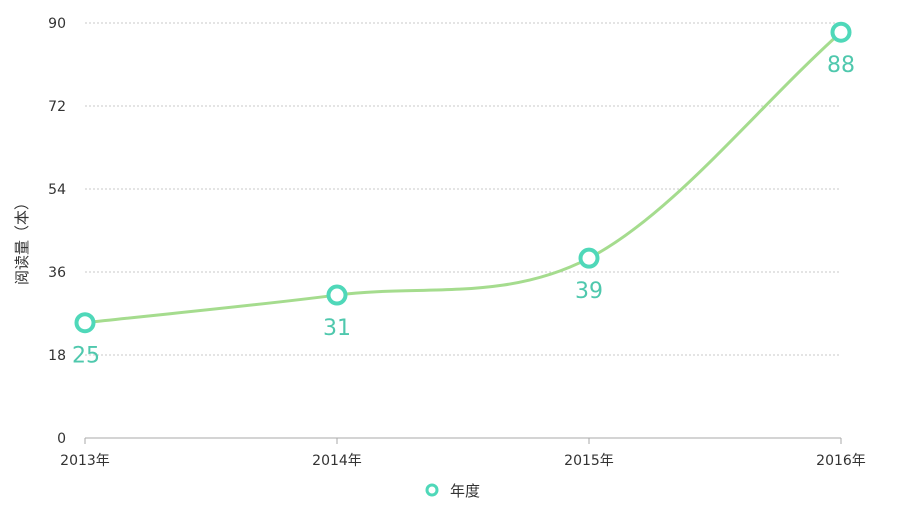 Image resolution: width=900 pixels, height=513 pixels. What do you see at coordinates (57, 24) in the screenshot?
I see `y-tick-label: 90` at bounding box center [57, 24].